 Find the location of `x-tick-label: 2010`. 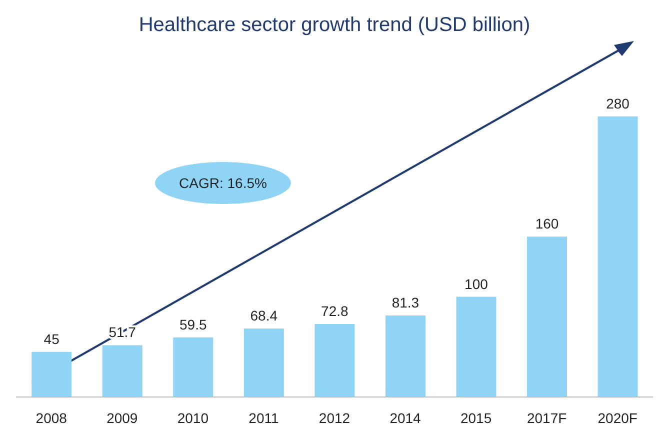

x-tick-label: 2010 is located at coordinates (193, 418).